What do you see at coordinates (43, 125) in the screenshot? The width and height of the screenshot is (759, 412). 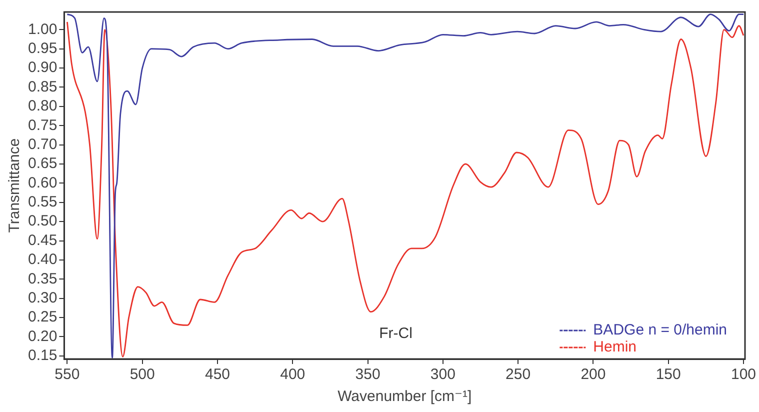 I see `y-tick-label: 0.75` at bounding box center [43, 125].